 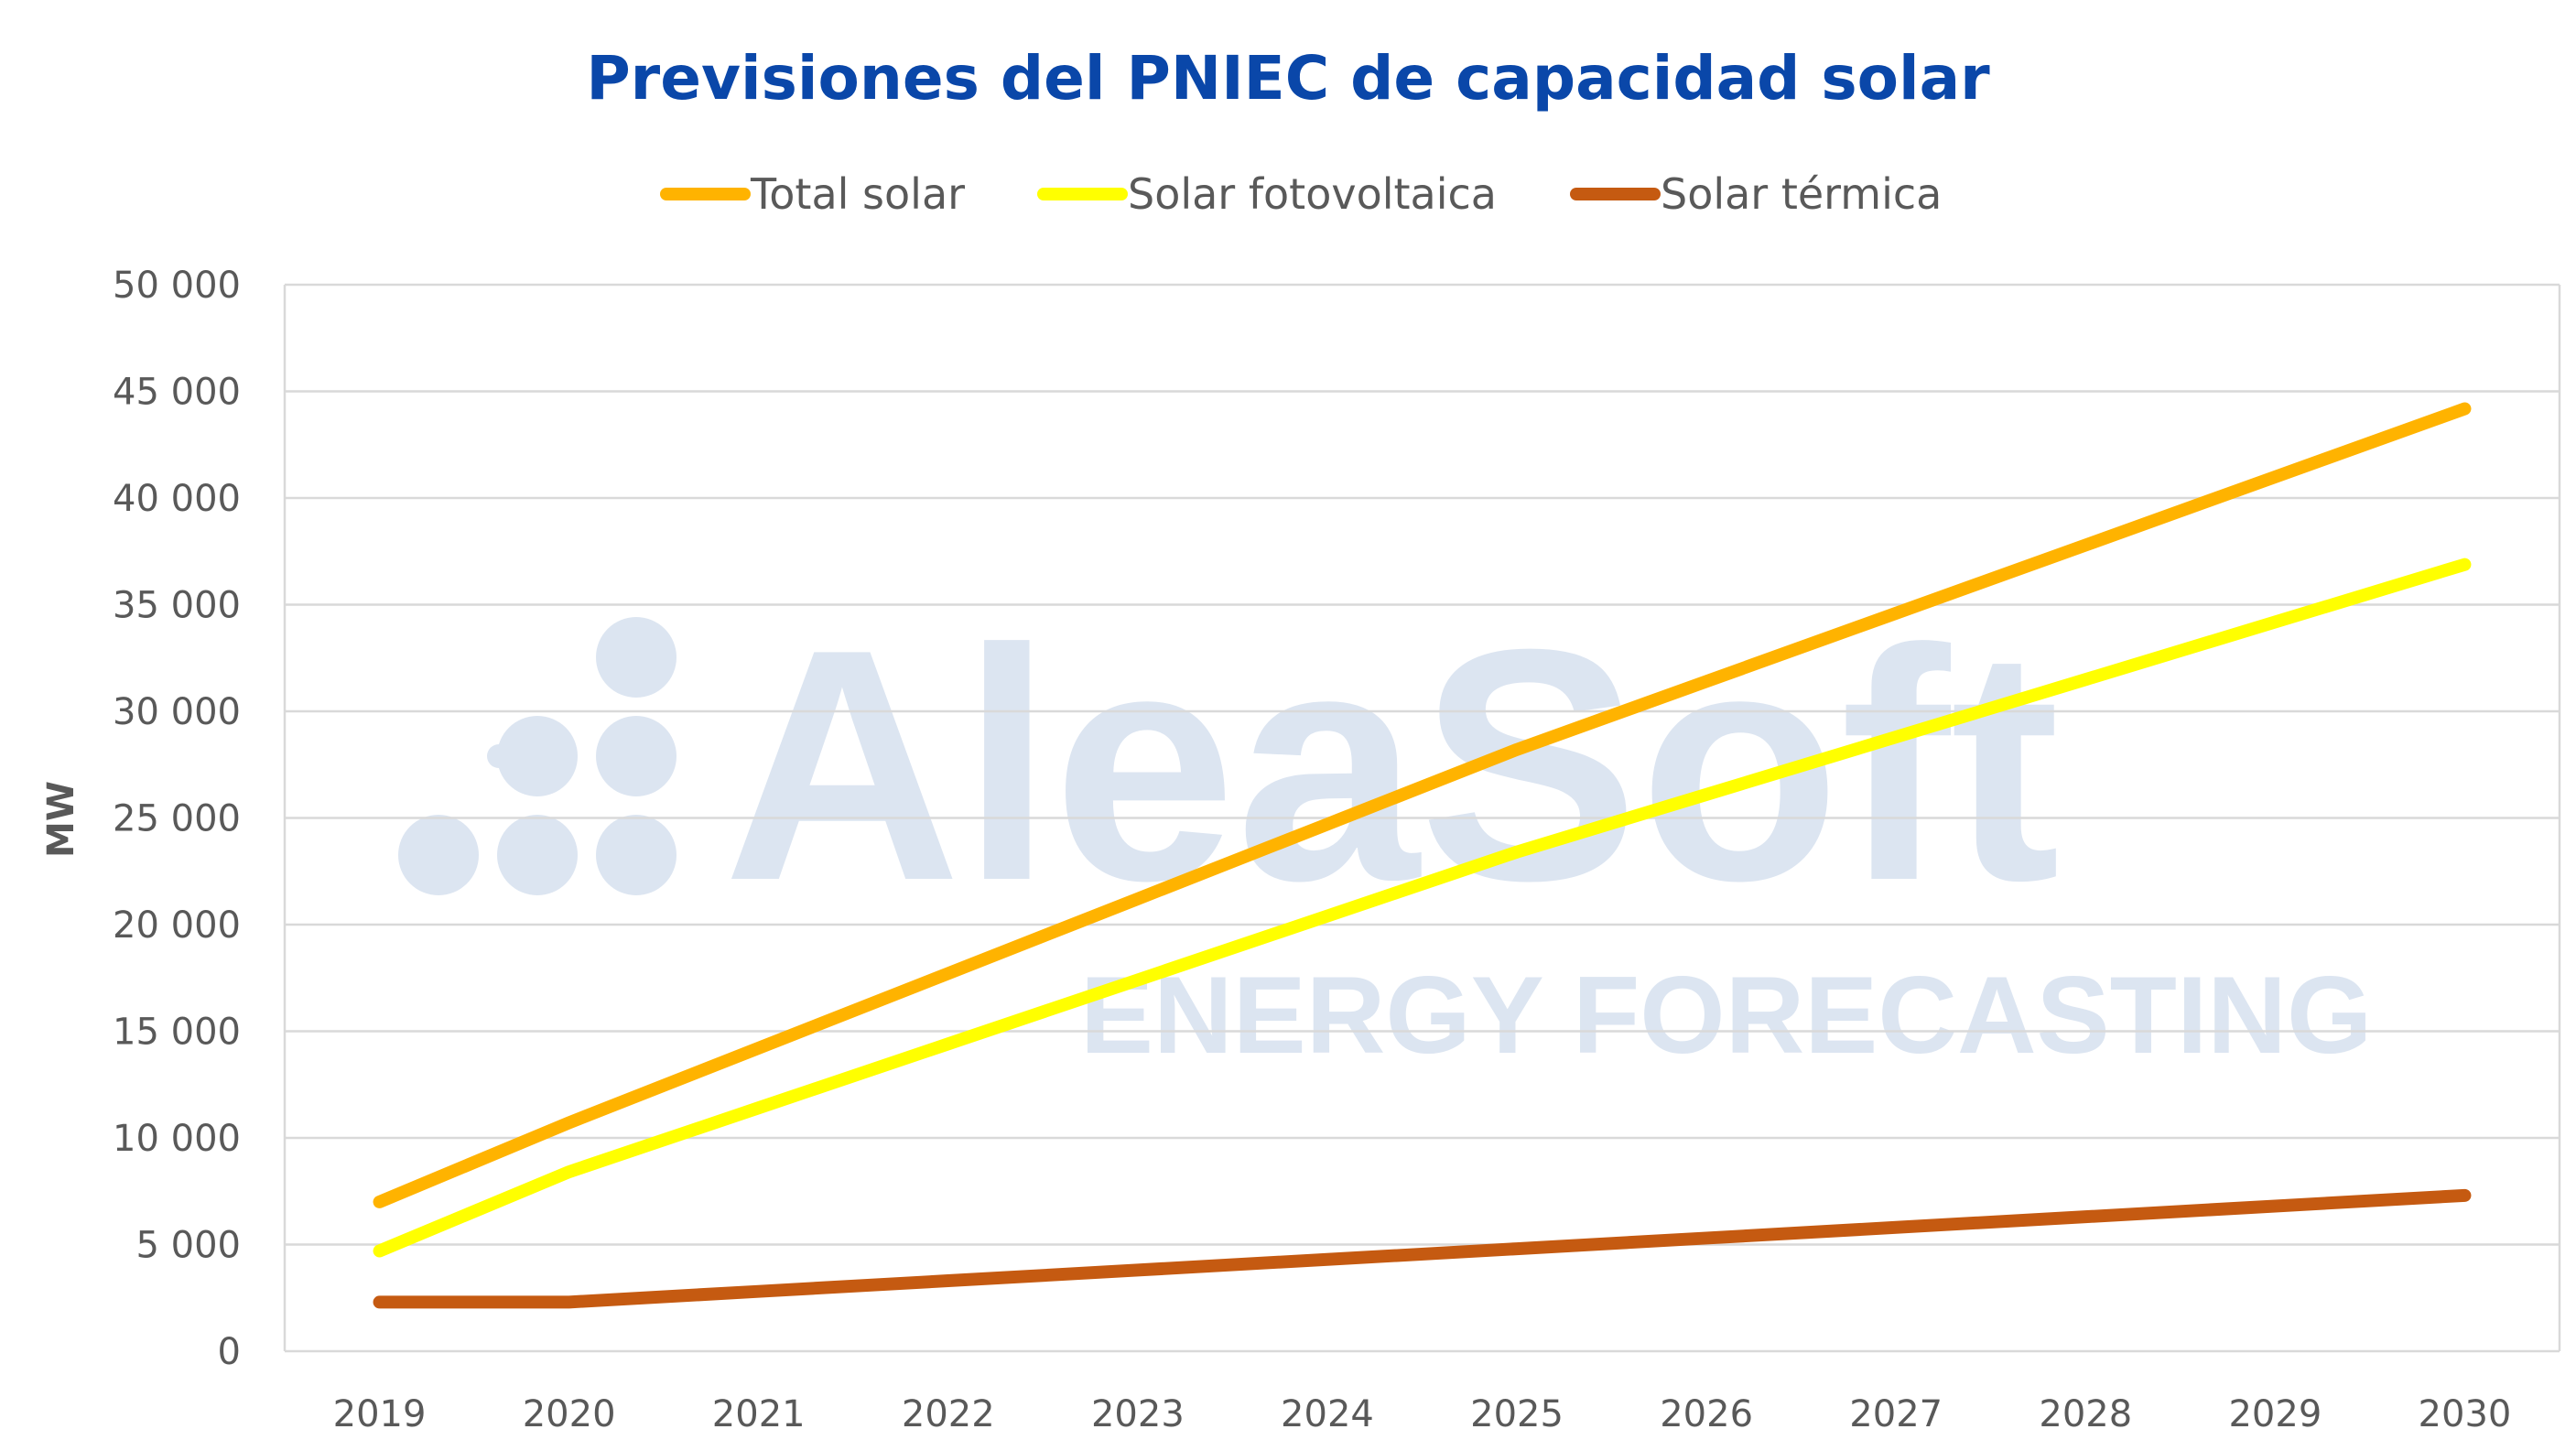 What do you see at coordinates (1802, 194) in the screenshot?
I see `legend-label: Solar térmica` at bounding box center [1802, 194].